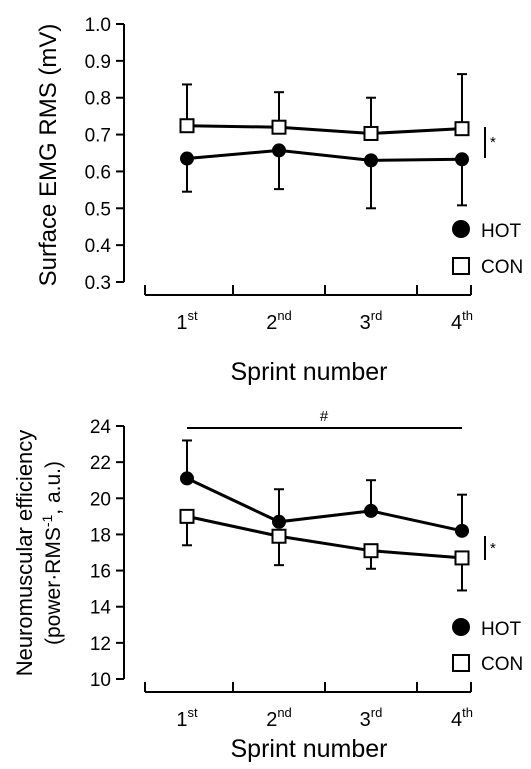 This screenshot has height=769, width=531. I want to click on y-tick-label: 14, so click(101, 608).